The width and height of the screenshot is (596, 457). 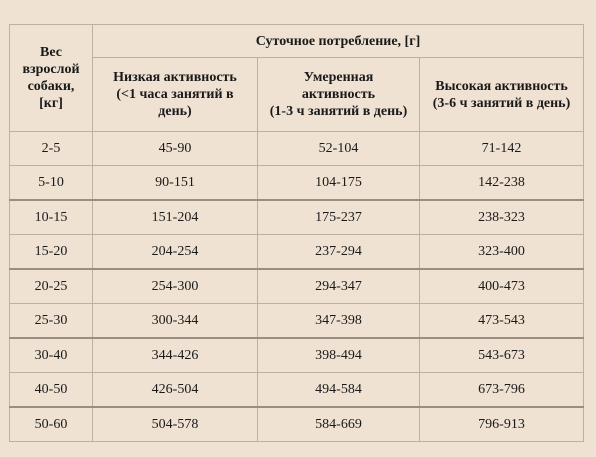 What do you see at coordinates (501, 148) in the screenshot?
I see `high-activity-cell: 71-142` at bounding box center [501, 148].